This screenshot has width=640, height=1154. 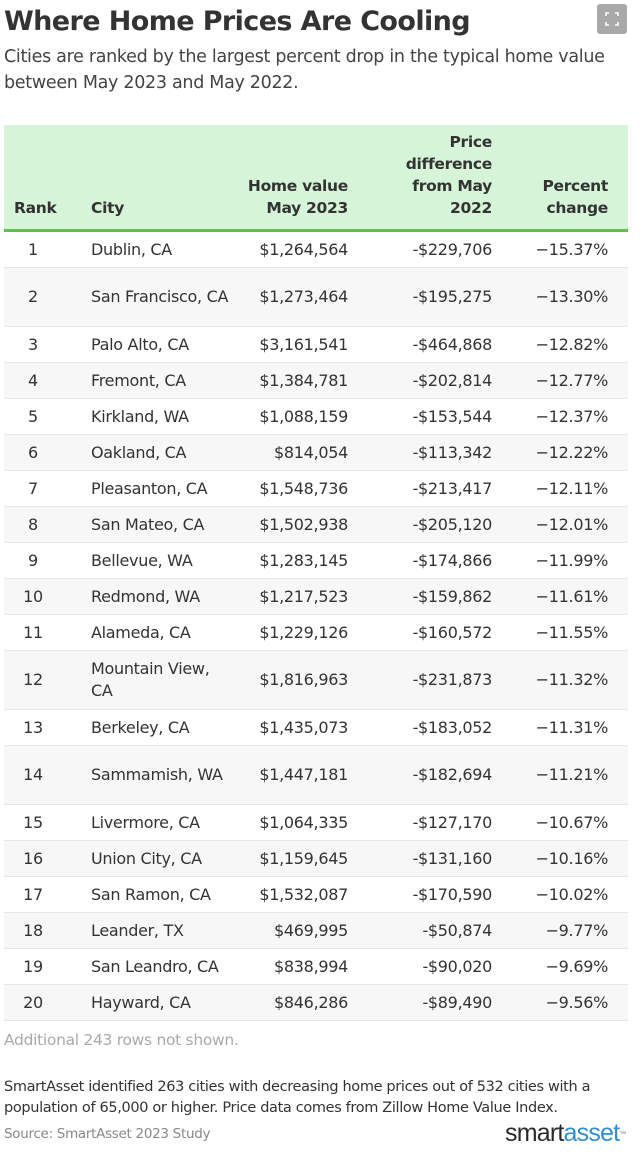 I want to click on cell-home-value: $814,054, so click(x=311, y=452).